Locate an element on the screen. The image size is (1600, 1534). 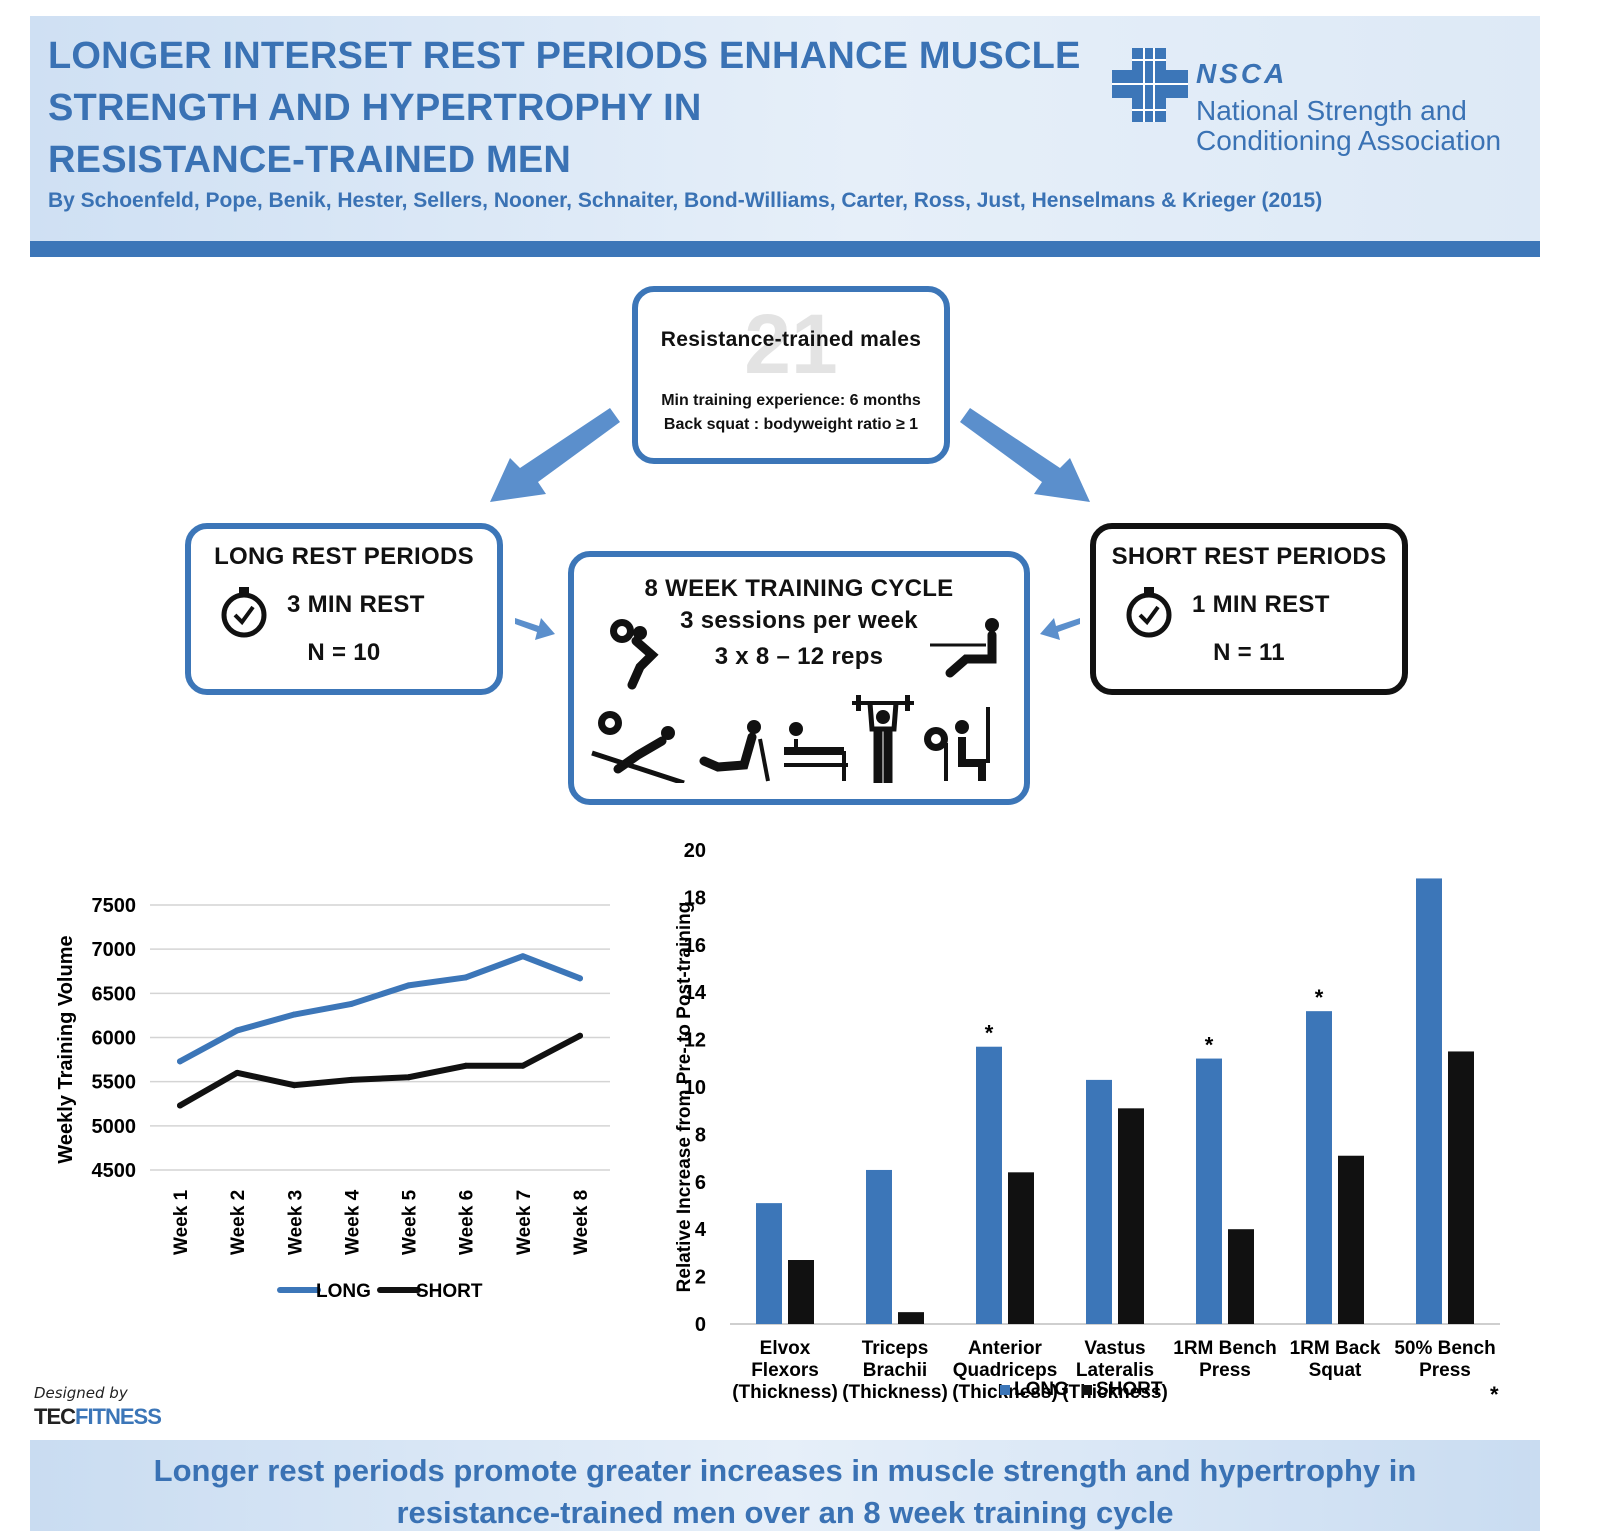
y-tick-label: 6000 is located at coordinates (114, 1039).